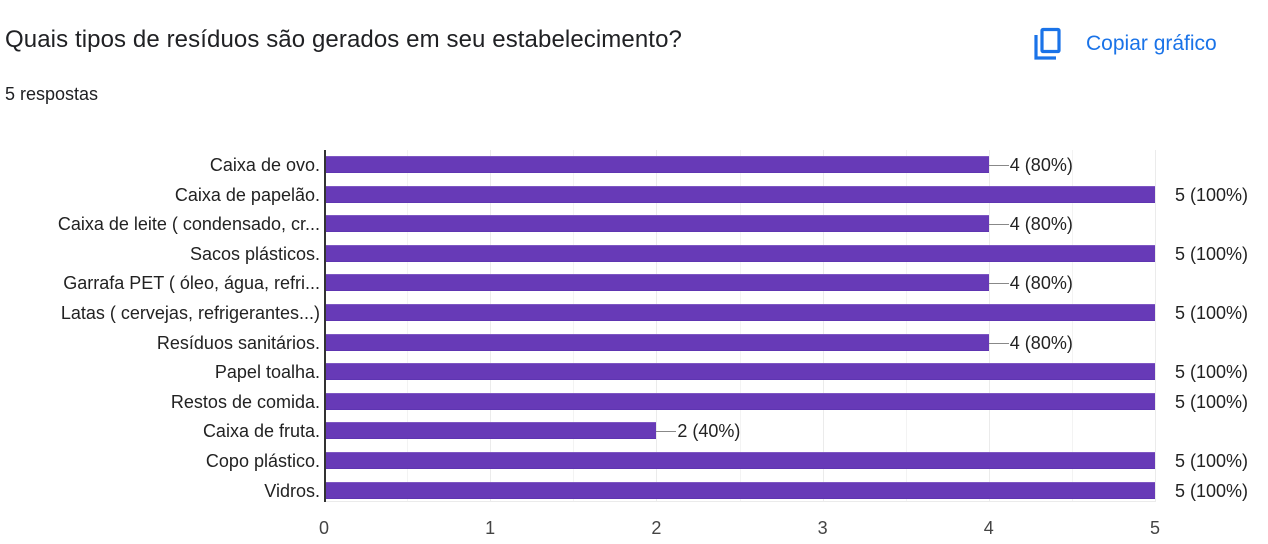 The height and width of the screenshot is (544, 1268). What do you see at coordinates (292, 490) in the screenshot?
I see `category-label: Vidros.` at bounding box center [292, 490].